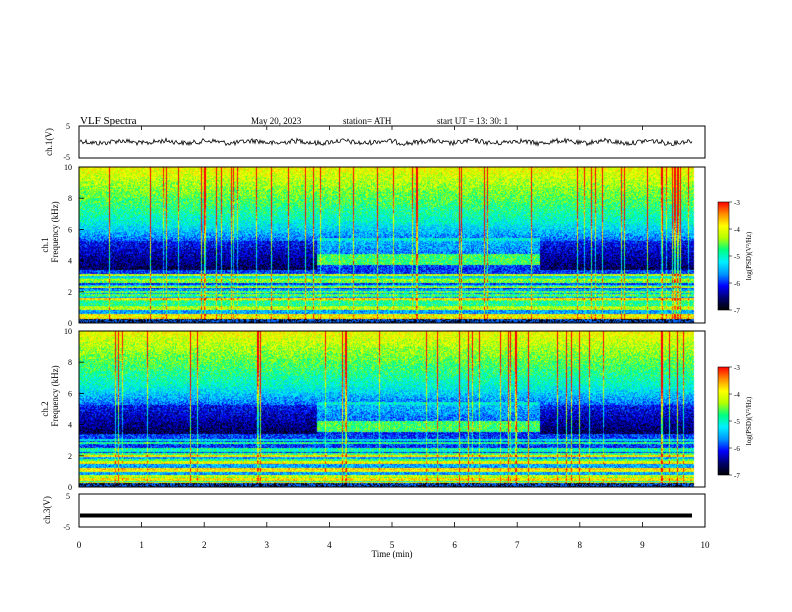 The image size is (792, 612). Describe the element at coordinates (74, 245) in the screenshot. I see `ch1-spectrogram-yticks: 0 2 4 6 8 10` at that location.